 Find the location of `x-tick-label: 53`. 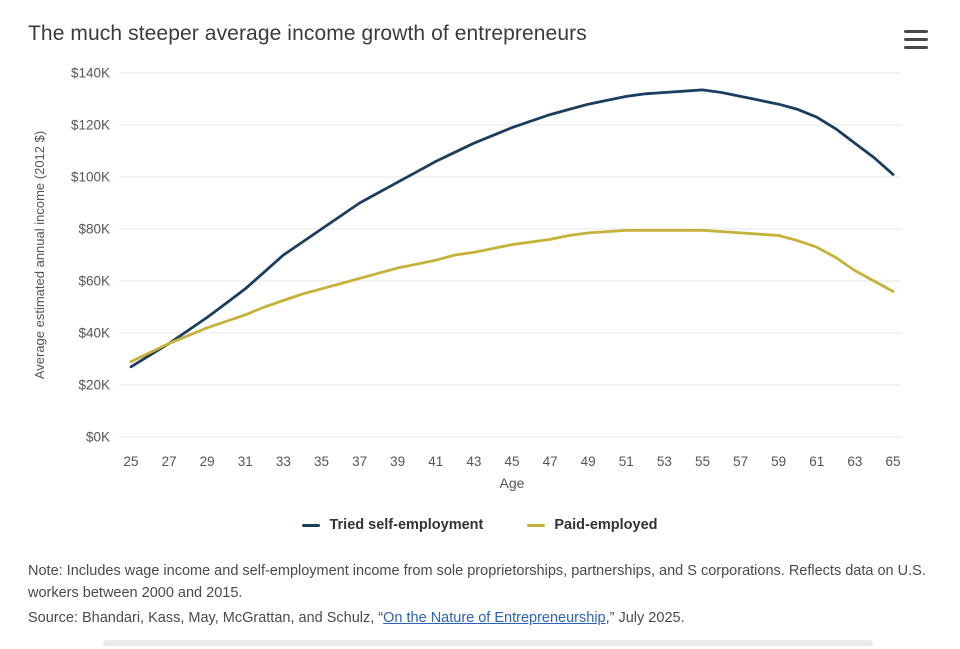

x-tick-label: 53 is located at coordinates (664, 461).